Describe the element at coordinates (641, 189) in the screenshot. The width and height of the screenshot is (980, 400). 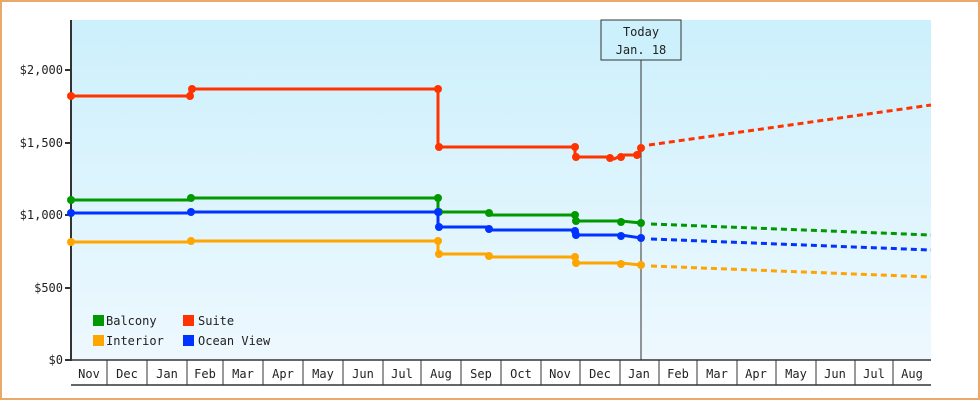
I see `today-marker: Today Jan. 18` at that location.